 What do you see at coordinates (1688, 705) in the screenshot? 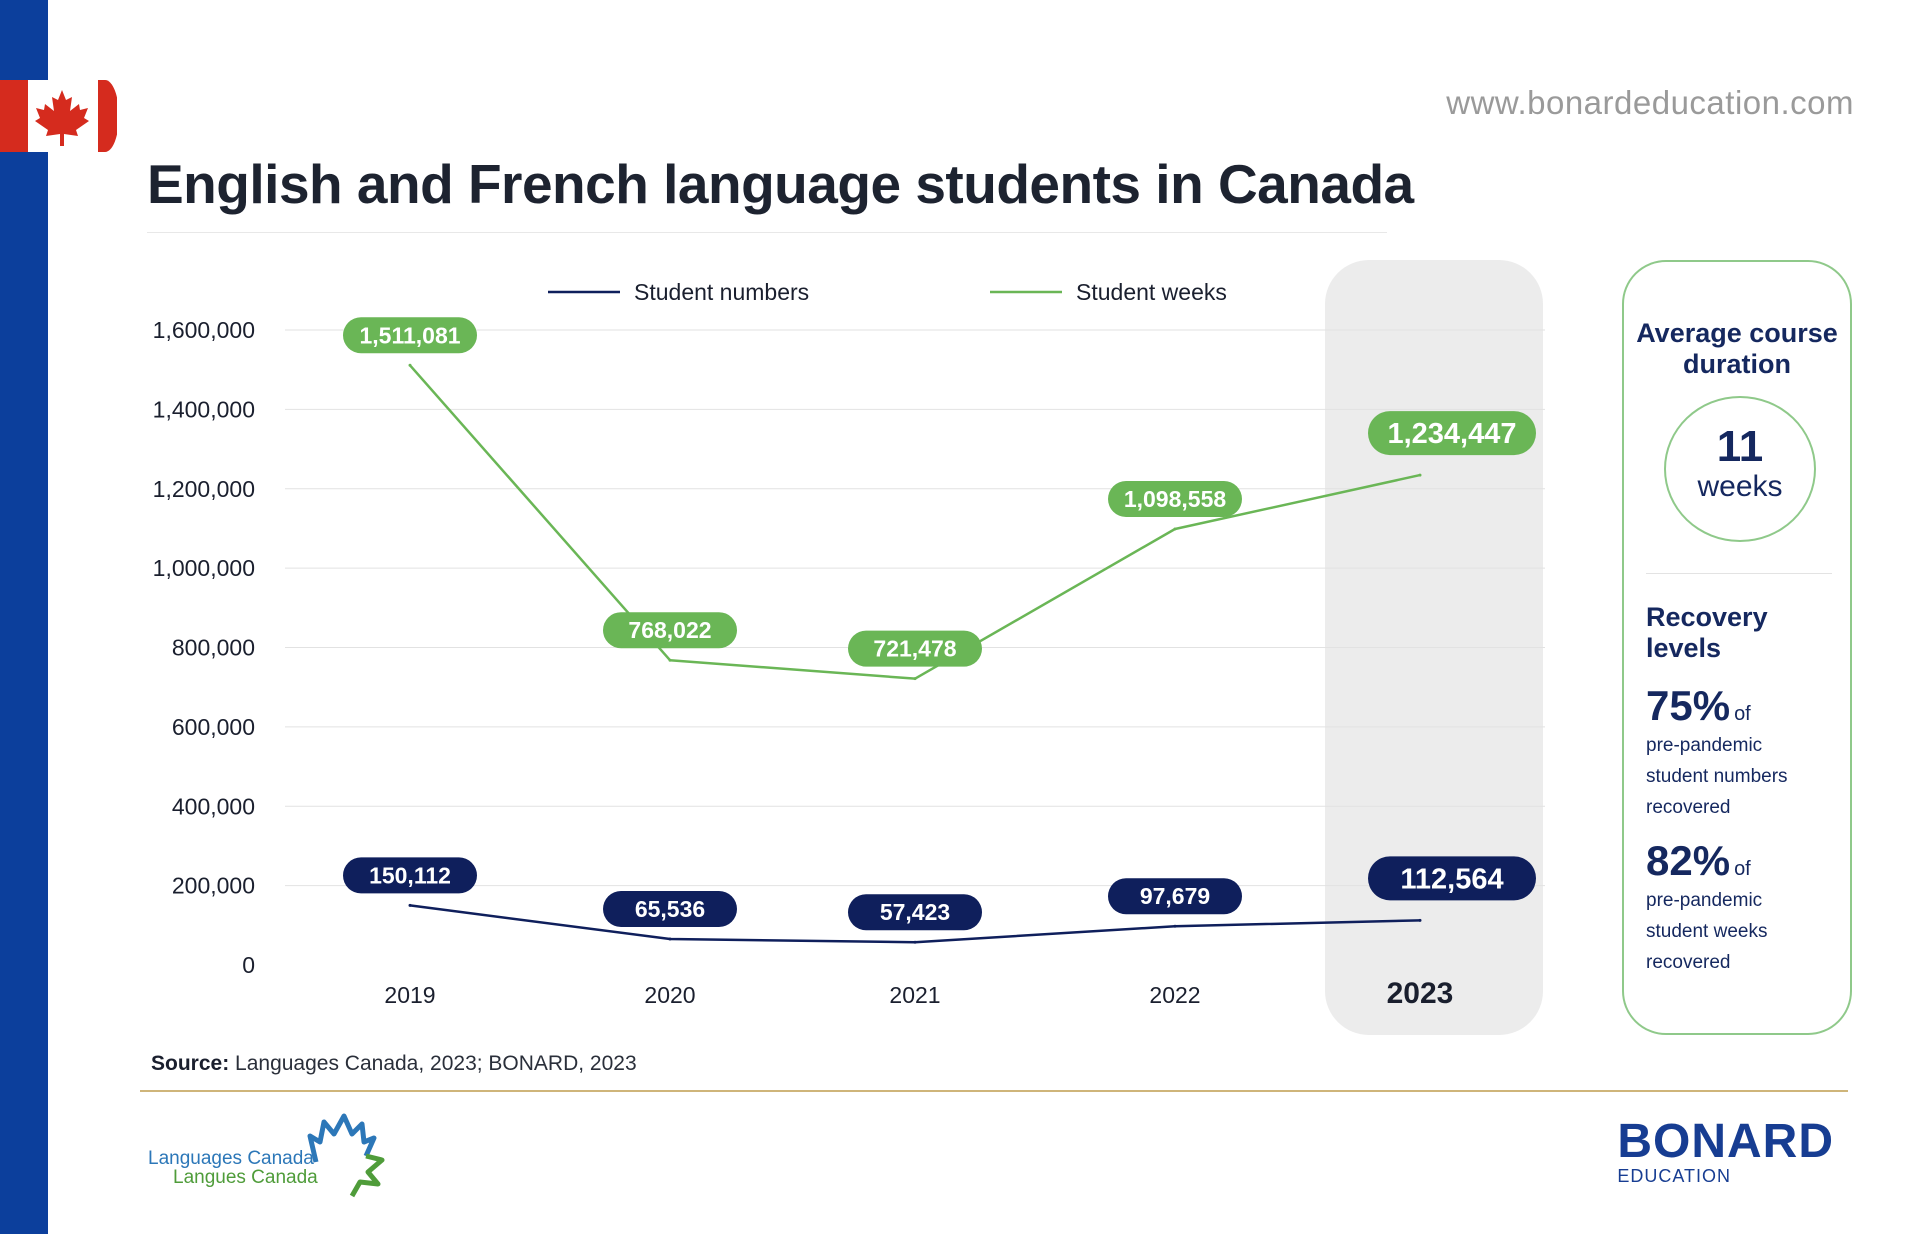
I see `recovery-percent: 75%` at bounding box center [1688, 705].